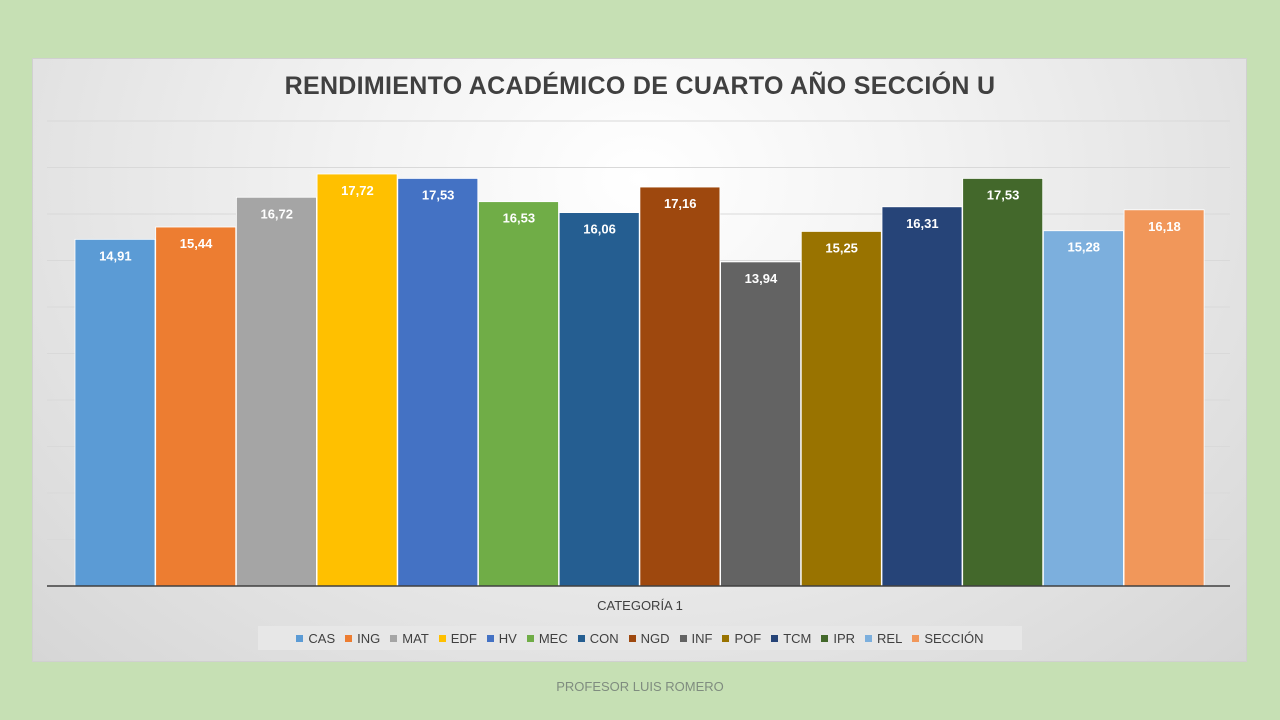 The height and width of the screenshot is (720, 1280). Describe the element at coordinates (640, 686) in the screenshot. I see `footer-credit: PROFESOR LUIS ROMERO` at that location.